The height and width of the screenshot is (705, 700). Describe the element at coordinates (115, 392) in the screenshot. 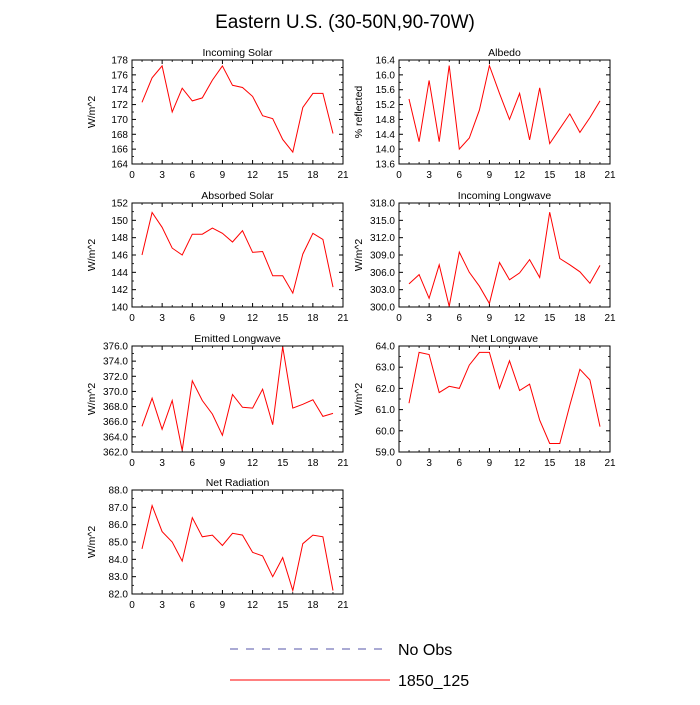

I see `y-tick-label: 370.0` at that location.